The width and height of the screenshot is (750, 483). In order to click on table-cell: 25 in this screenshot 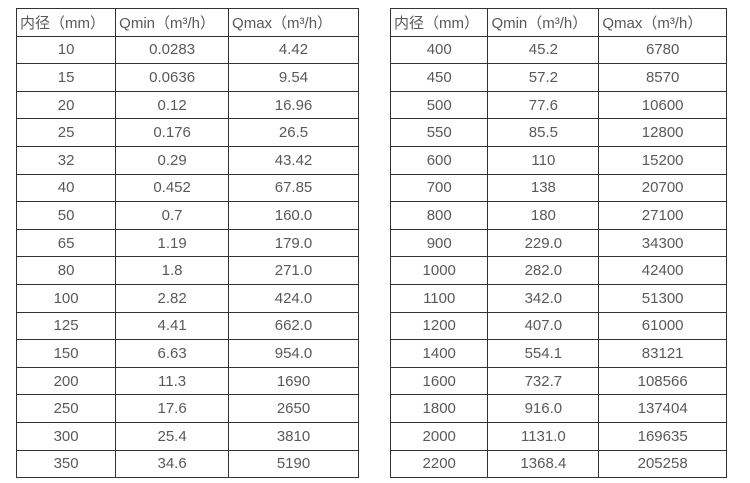, I will do `click(66, 132)`.